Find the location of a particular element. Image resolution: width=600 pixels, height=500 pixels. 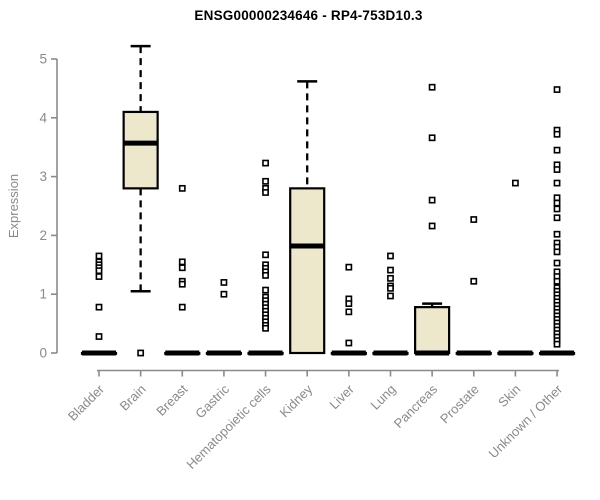

y-tick-label: 2 is located at coordinates (43, 235).